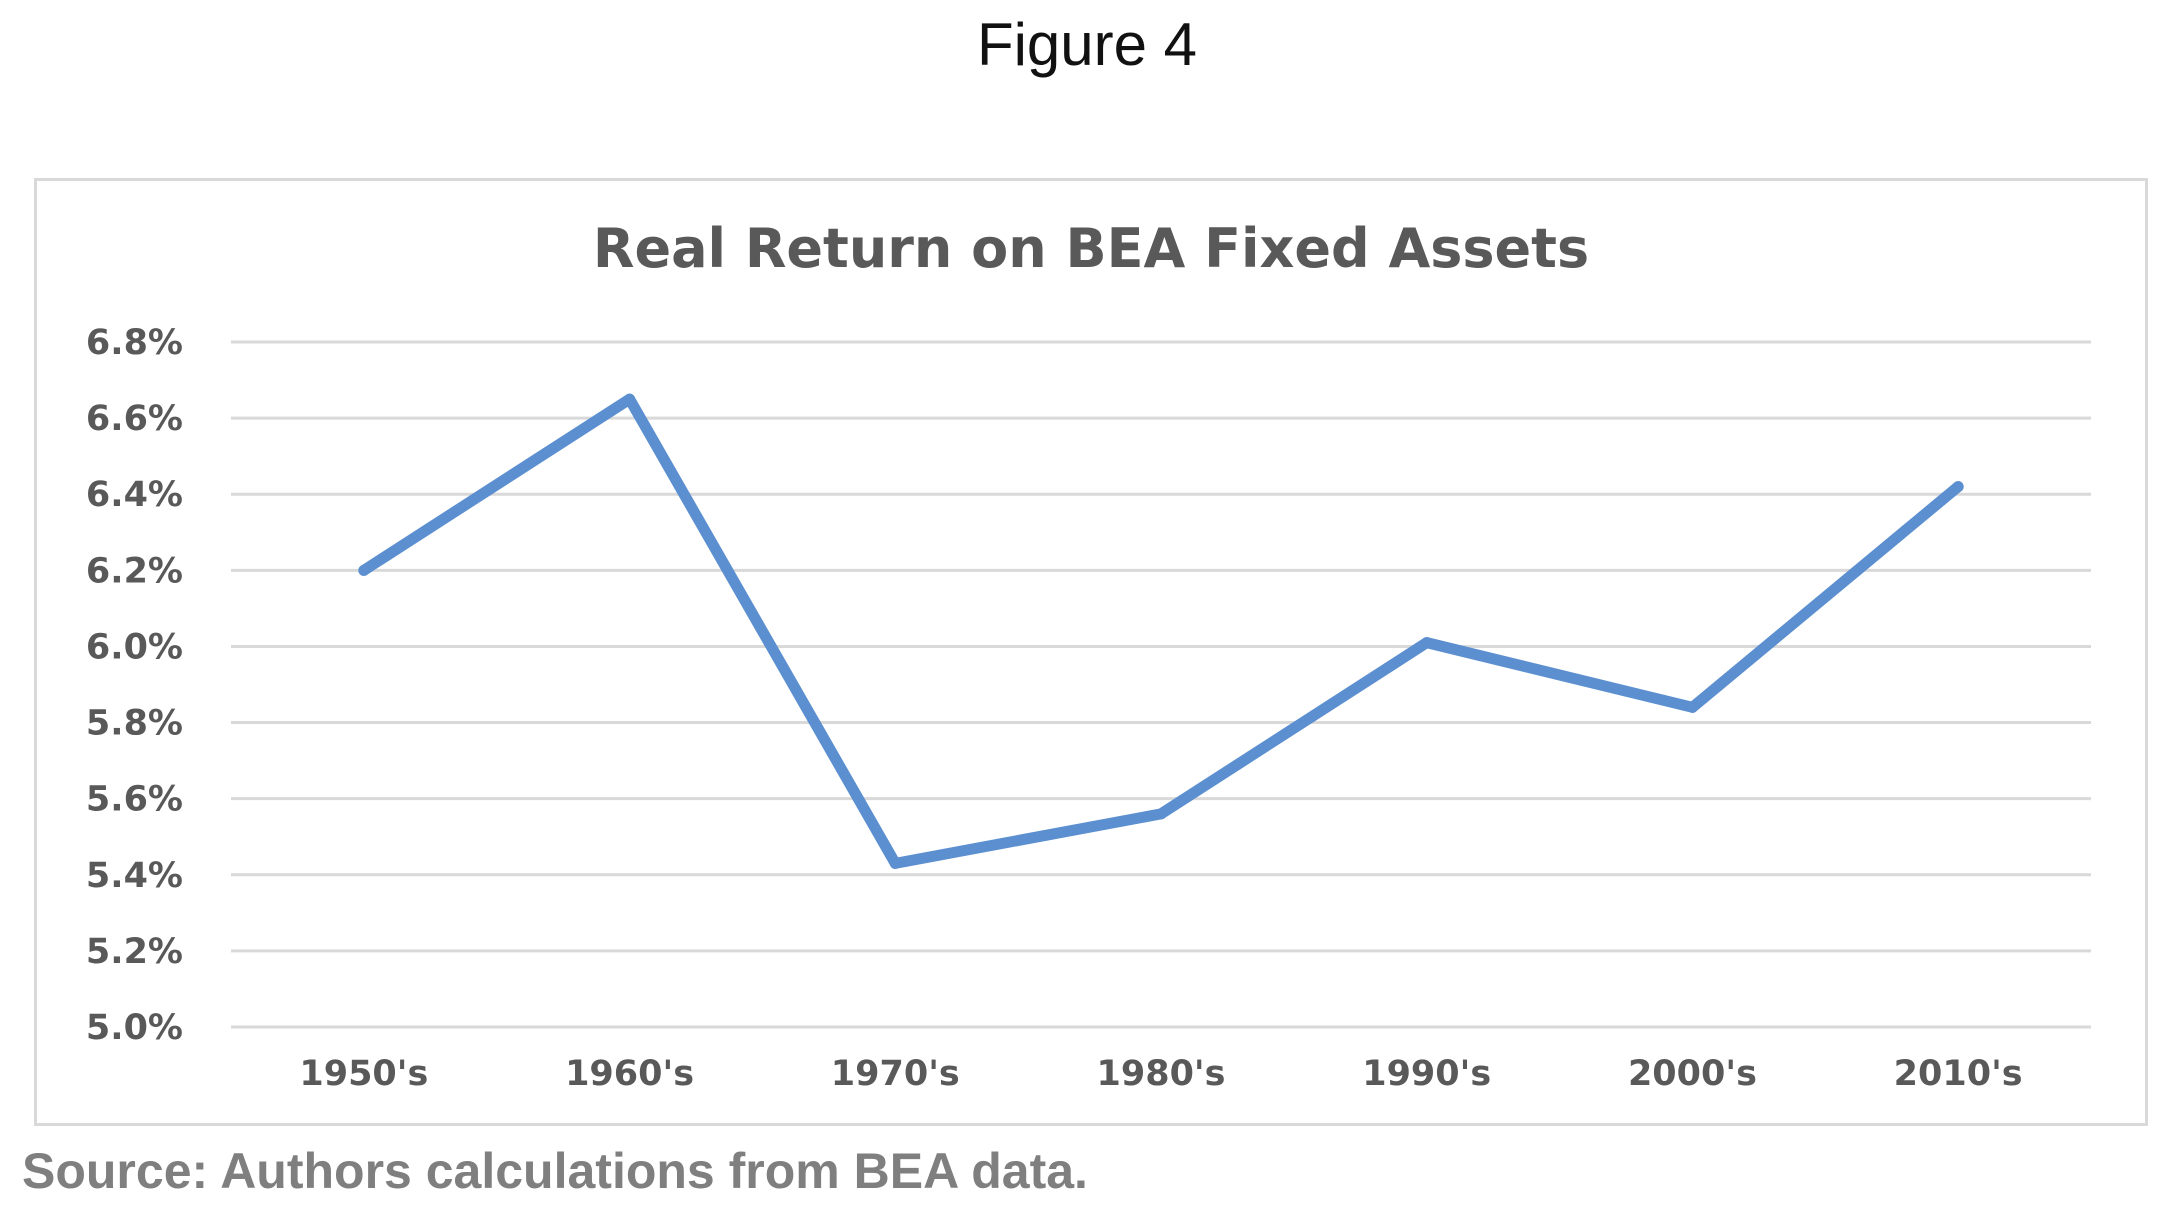  Describe the element at coordinates (1426, 1074) in the screenshot. I see `x-tick-label: 1990's` at that location.